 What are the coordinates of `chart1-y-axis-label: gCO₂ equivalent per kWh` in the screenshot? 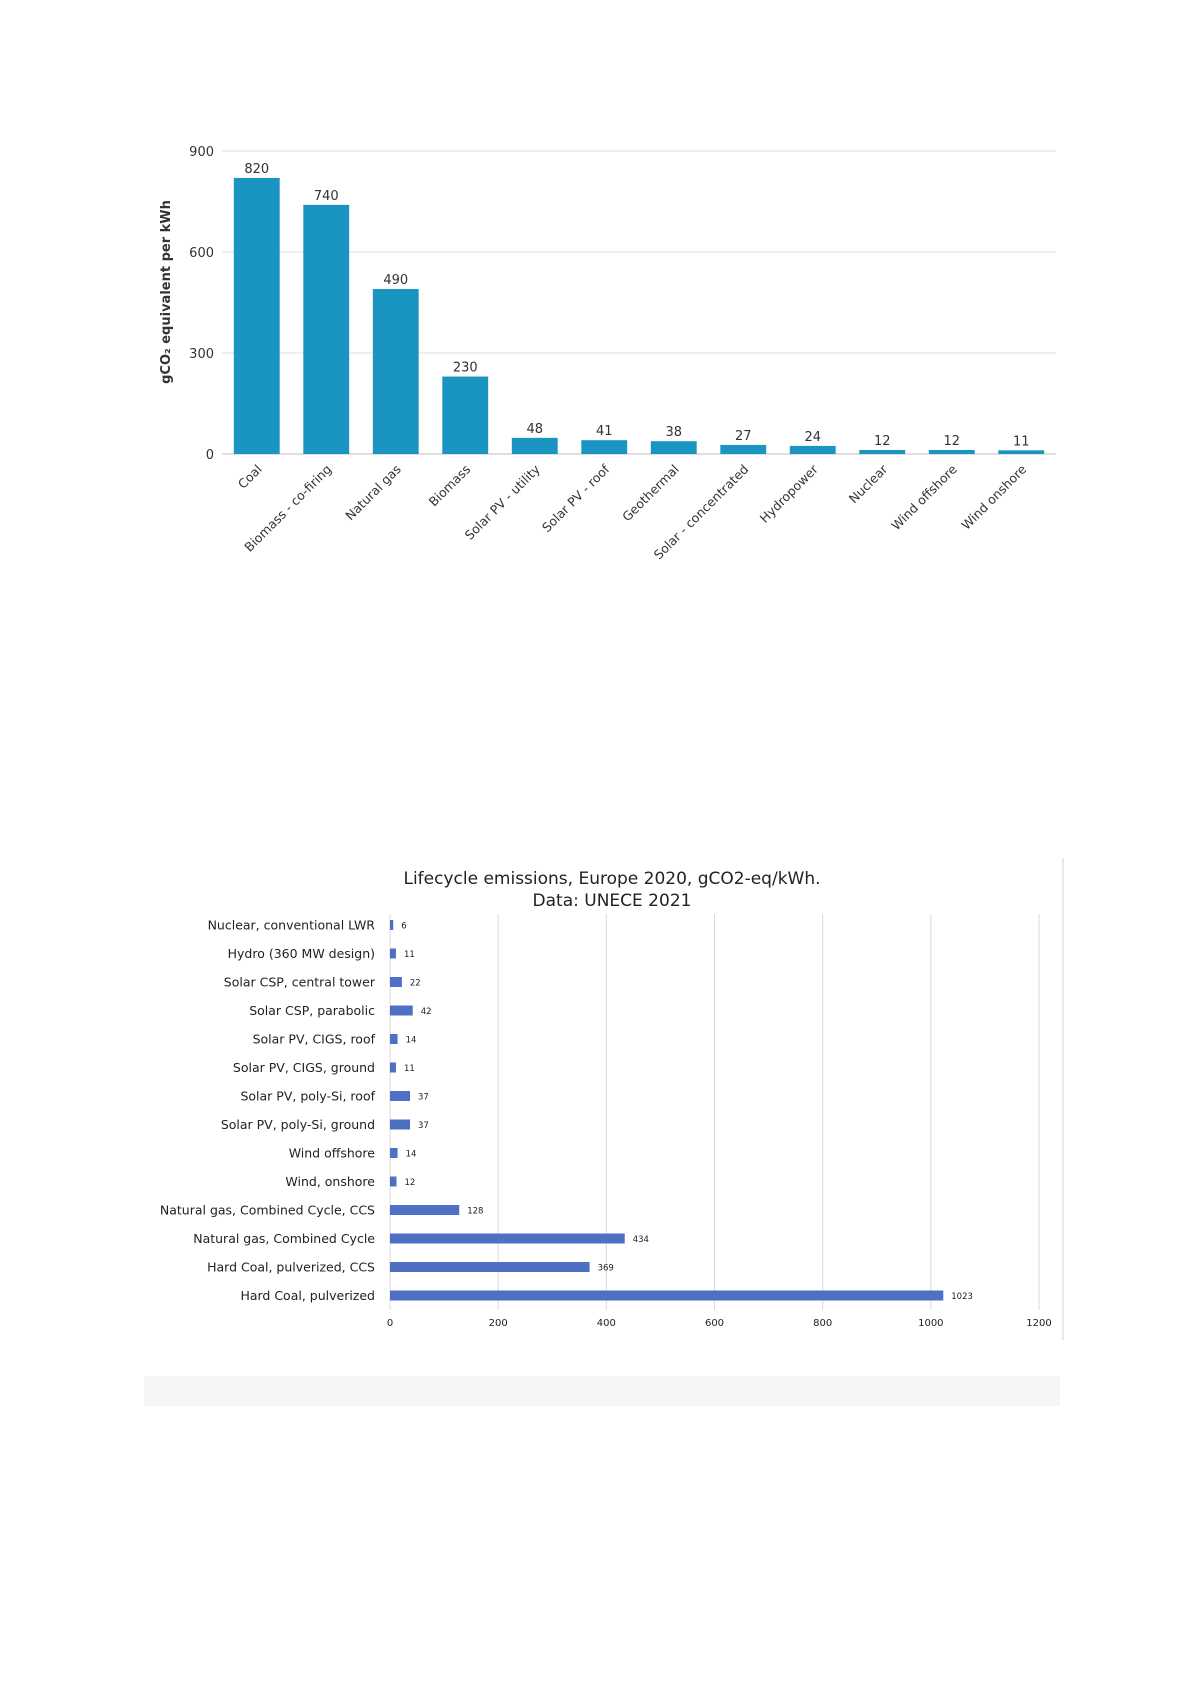 It's located at (166, 292).